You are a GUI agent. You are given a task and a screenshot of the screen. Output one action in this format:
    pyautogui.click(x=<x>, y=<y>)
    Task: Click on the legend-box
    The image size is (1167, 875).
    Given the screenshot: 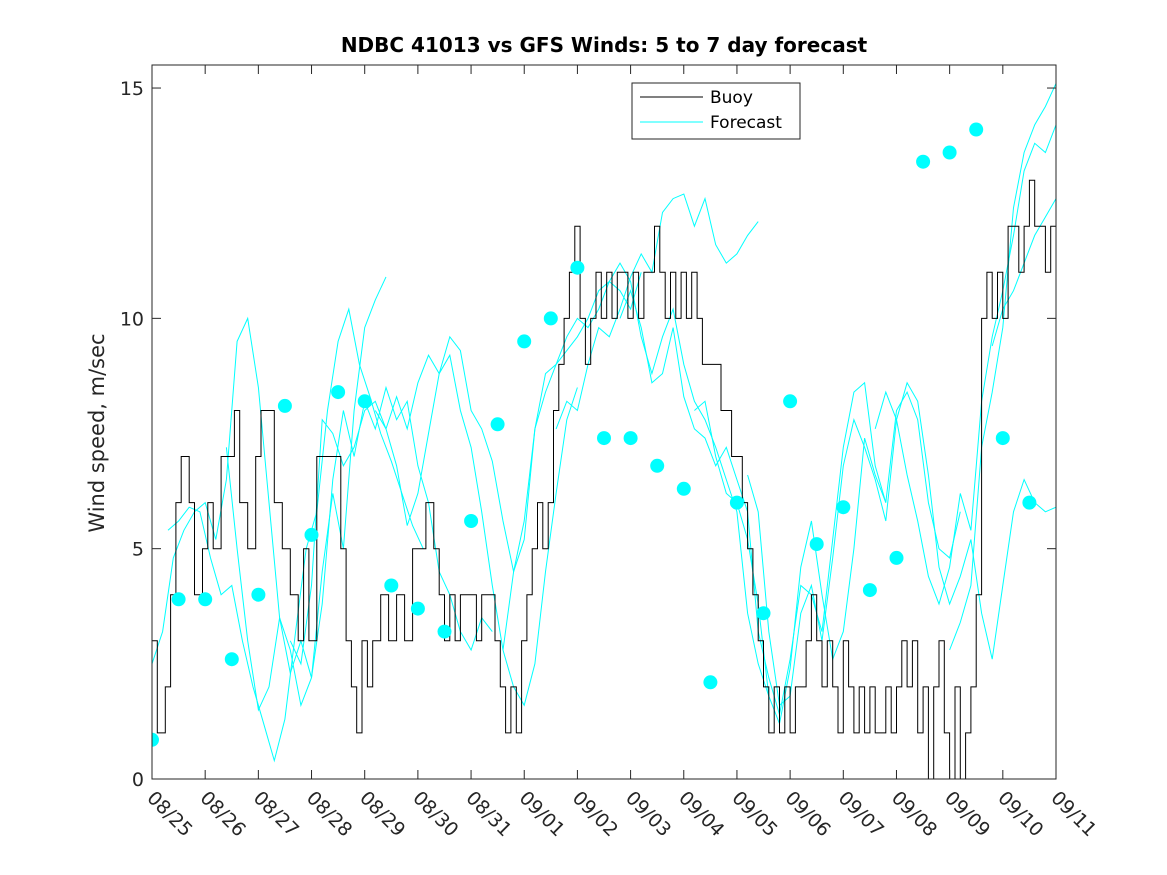 What is the action you would take?
    pyautogui.click(x=716, y=111)
    